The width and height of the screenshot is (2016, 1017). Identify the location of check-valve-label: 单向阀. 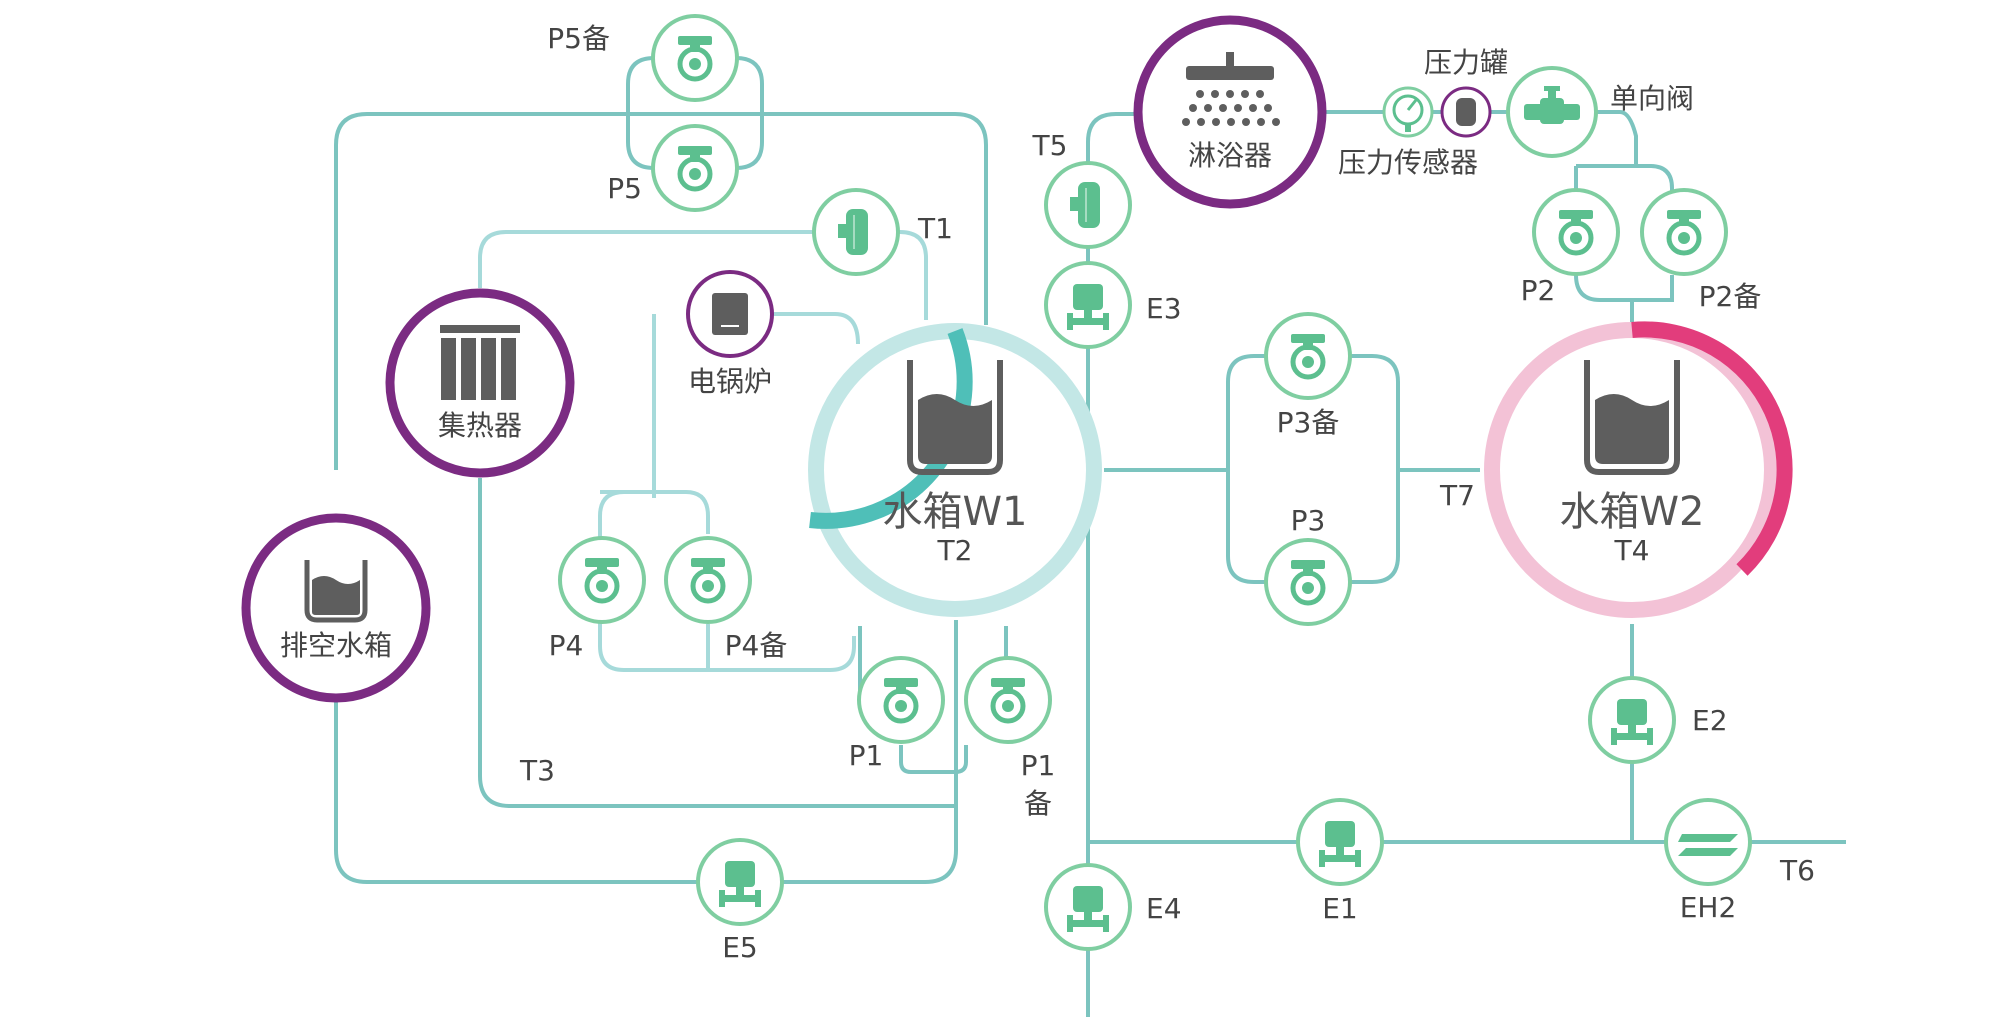
(1652, 98).